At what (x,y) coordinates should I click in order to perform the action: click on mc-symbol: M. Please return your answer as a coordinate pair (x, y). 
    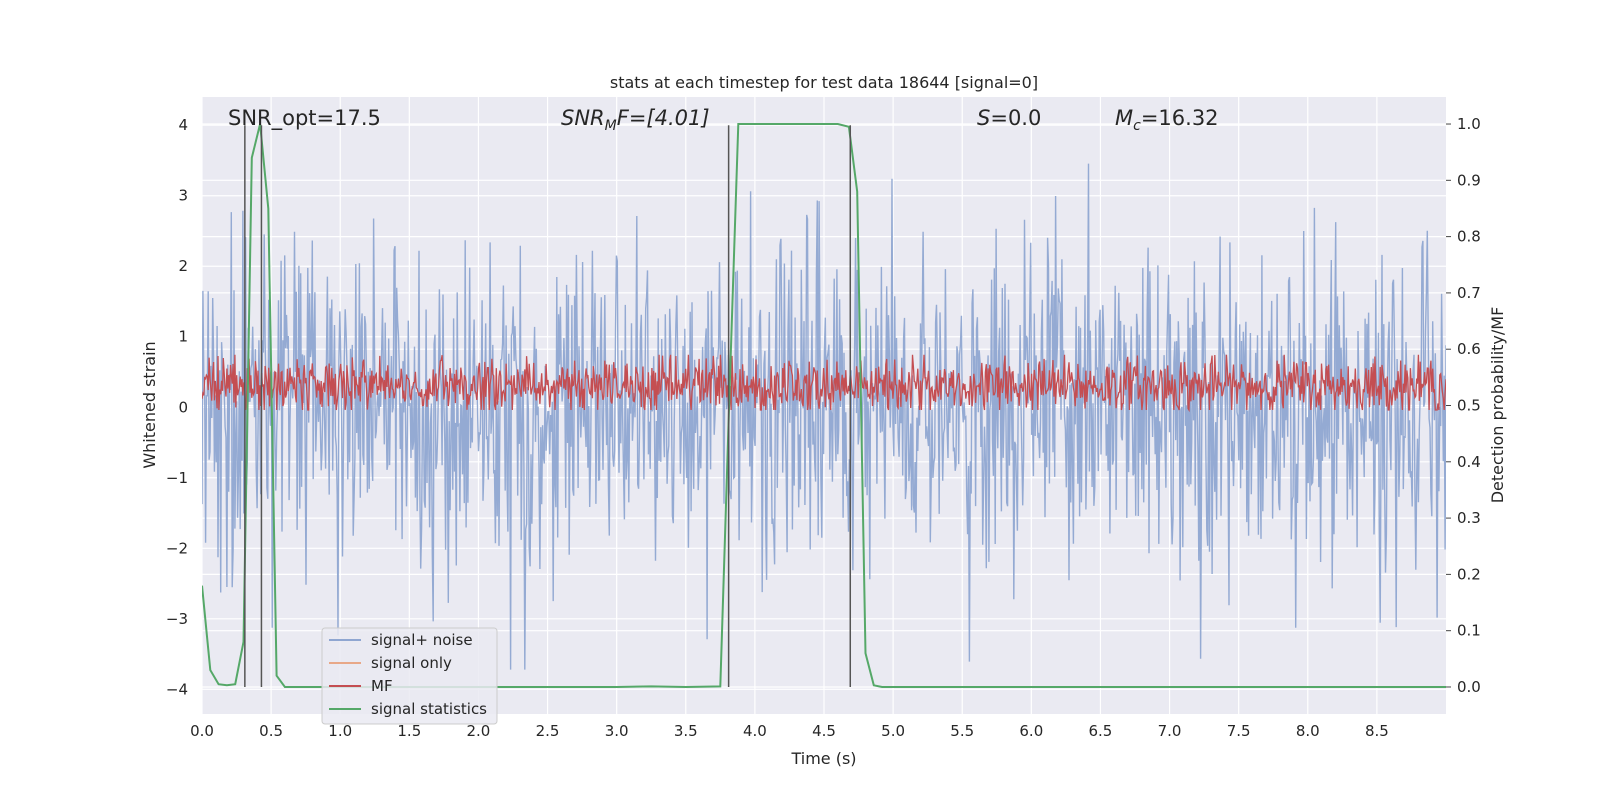
    Looking at the image, I should click on (1124, 118).